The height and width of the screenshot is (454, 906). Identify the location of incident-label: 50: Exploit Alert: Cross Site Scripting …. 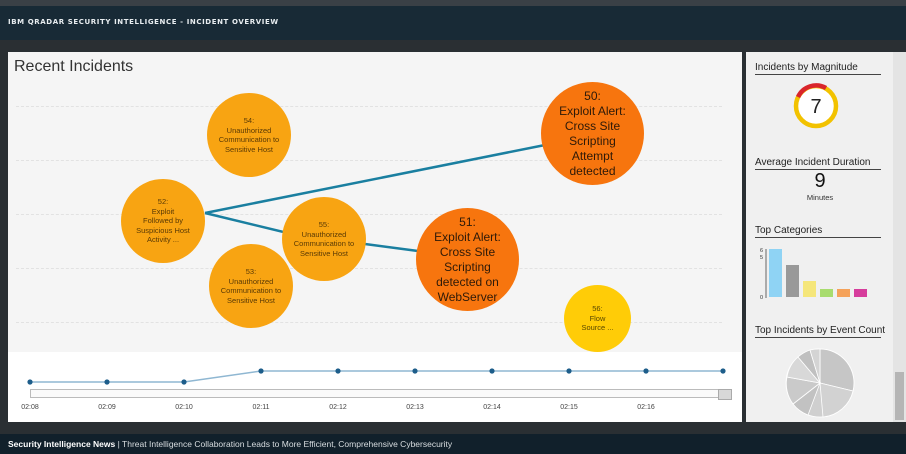
(592, 133).